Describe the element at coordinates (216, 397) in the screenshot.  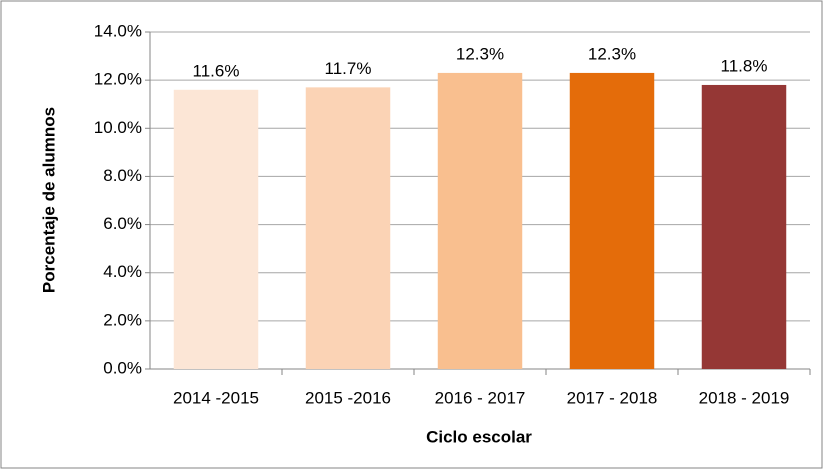
I see `x-tick-label: 2014 -2015` at that location.